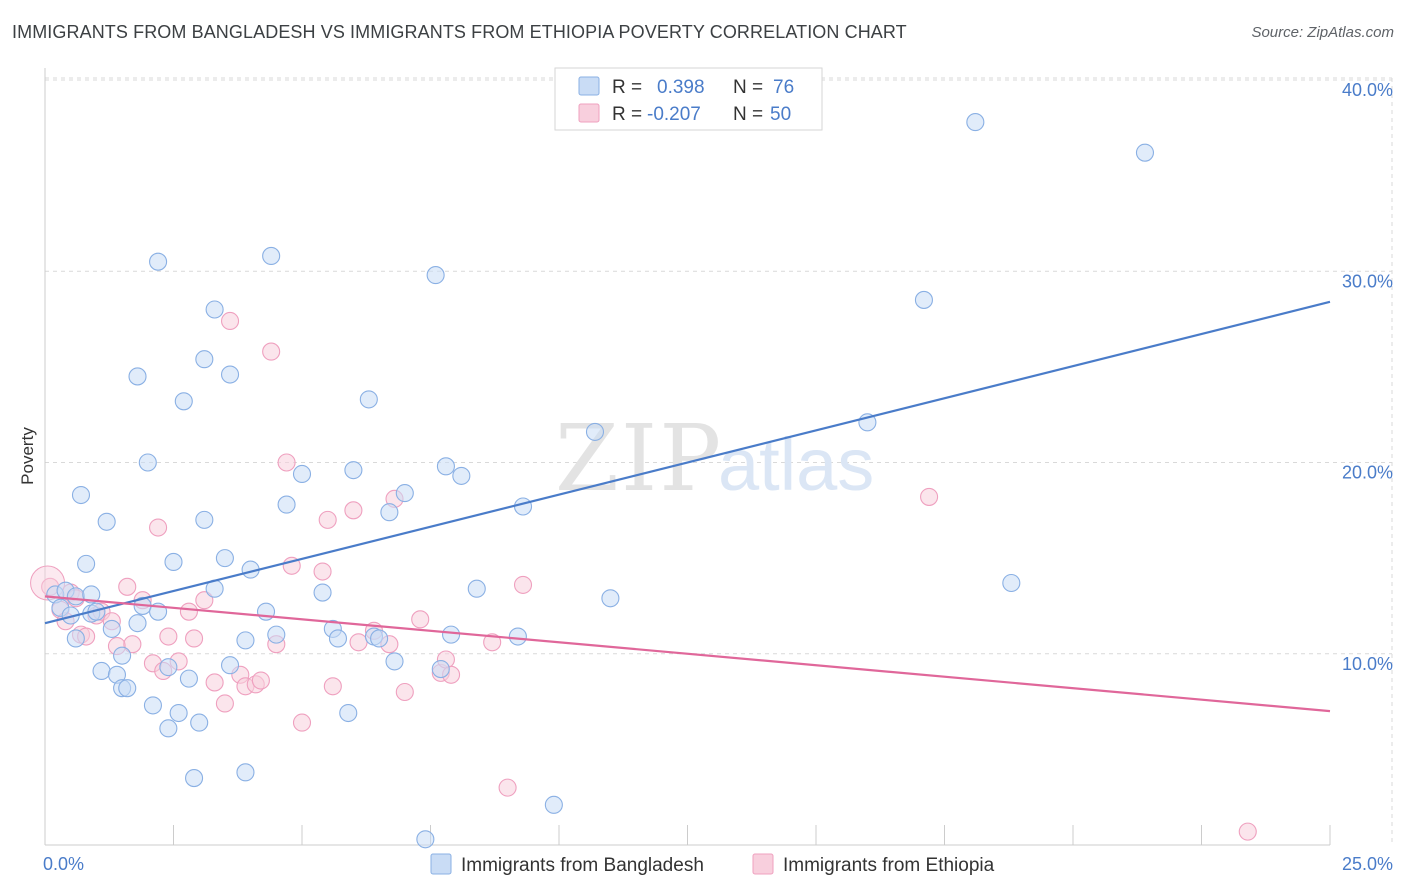 This screenshot has height=892, width=1406. I want to click on chart-source: Source: ZipAtlas.com, so click(1322, 32).